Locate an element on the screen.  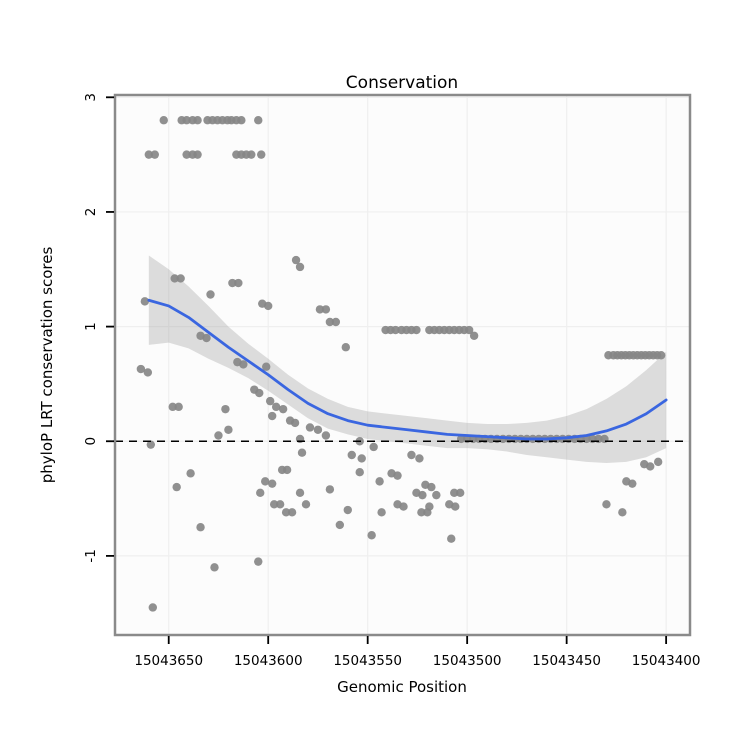
y-axis-label: phyloP LRT conservation scores is located at coordinates (47, 365).